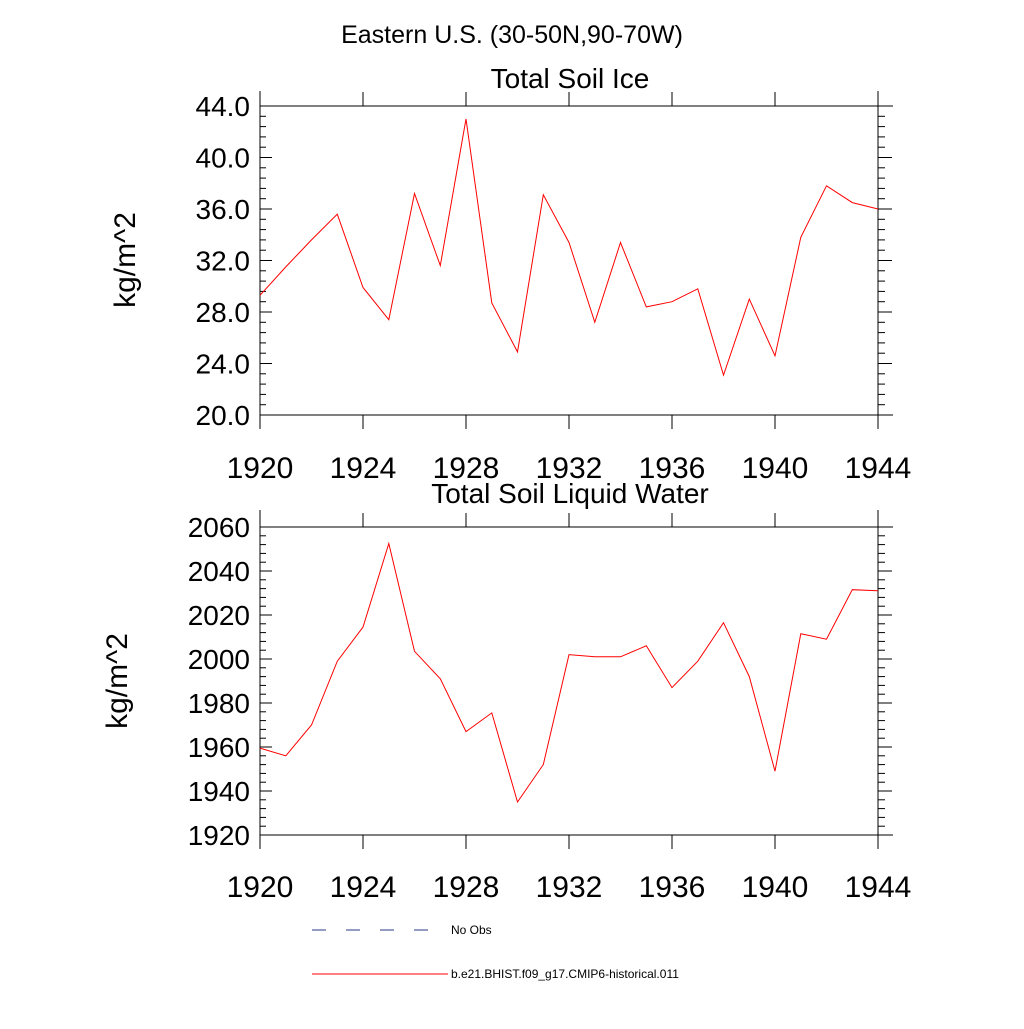 The image size is (1024, 1029). What do you see at coordinates (223, 261) in the screenshot?
I see `y-tick-label: 32.0` at bounding box center [223, 261].